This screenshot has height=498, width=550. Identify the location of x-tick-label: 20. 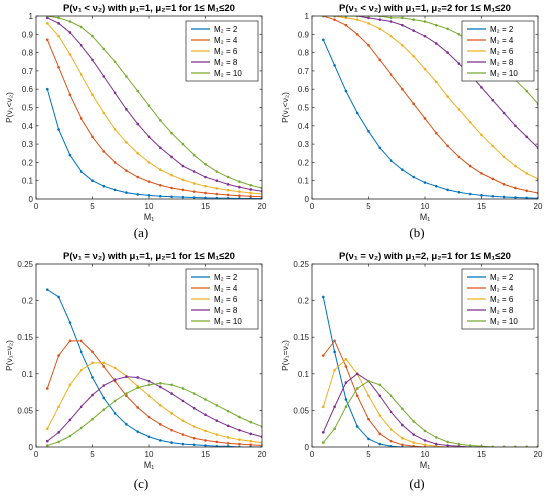
(262, 206).